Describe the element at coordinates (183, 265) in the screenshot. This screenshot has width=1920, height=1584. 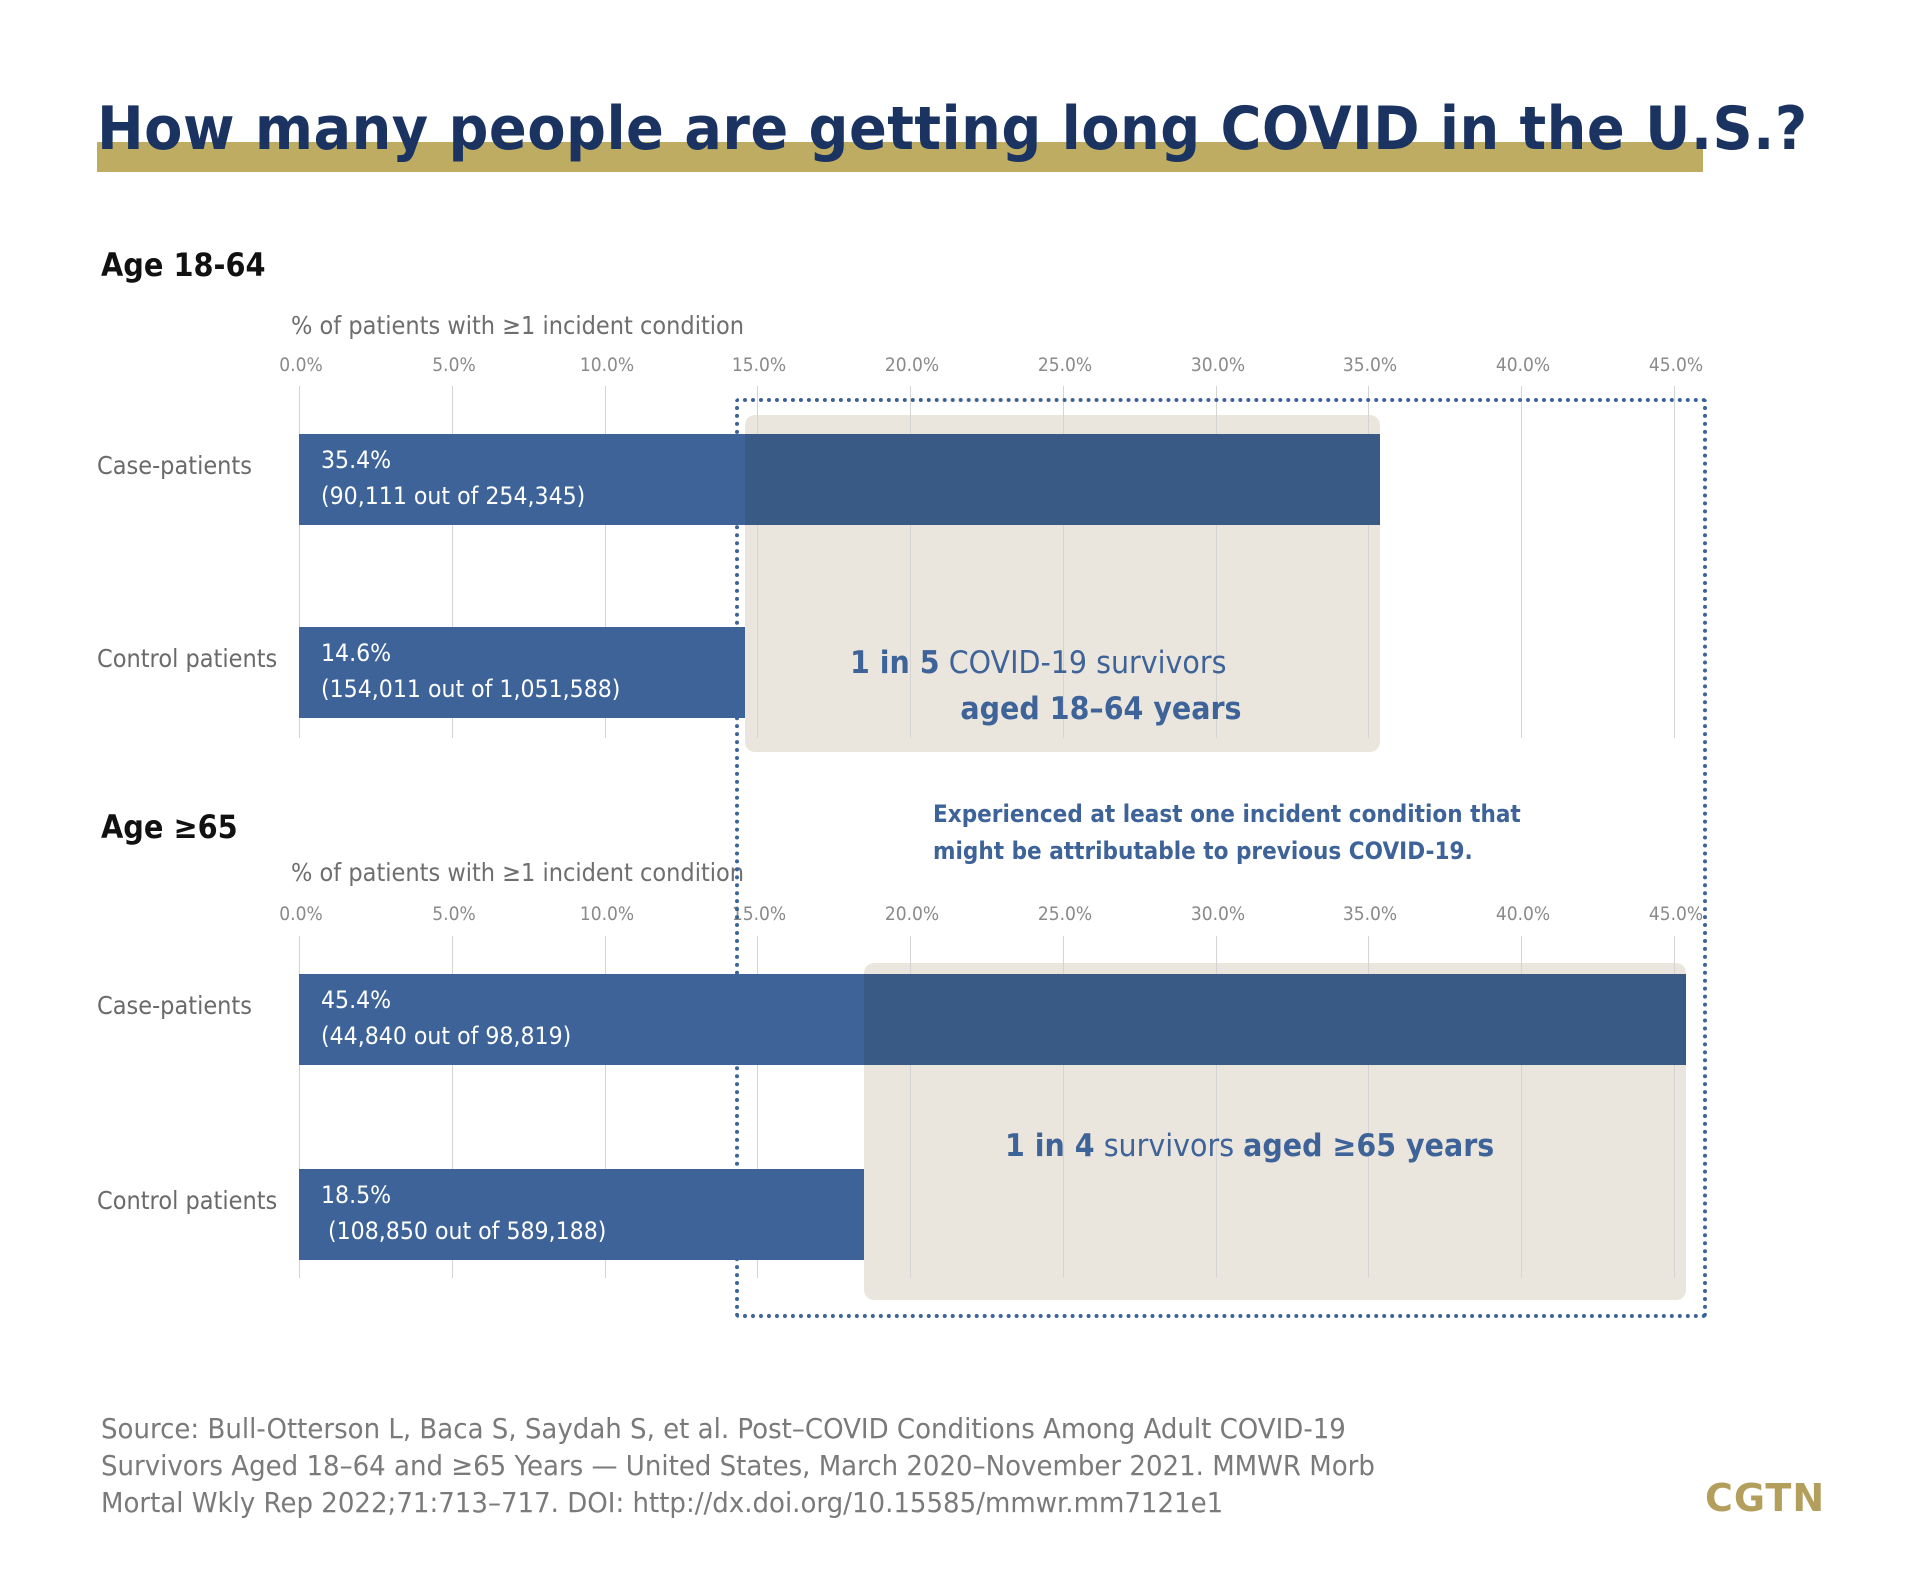
I see `section-title: Age 18-64` at that location.